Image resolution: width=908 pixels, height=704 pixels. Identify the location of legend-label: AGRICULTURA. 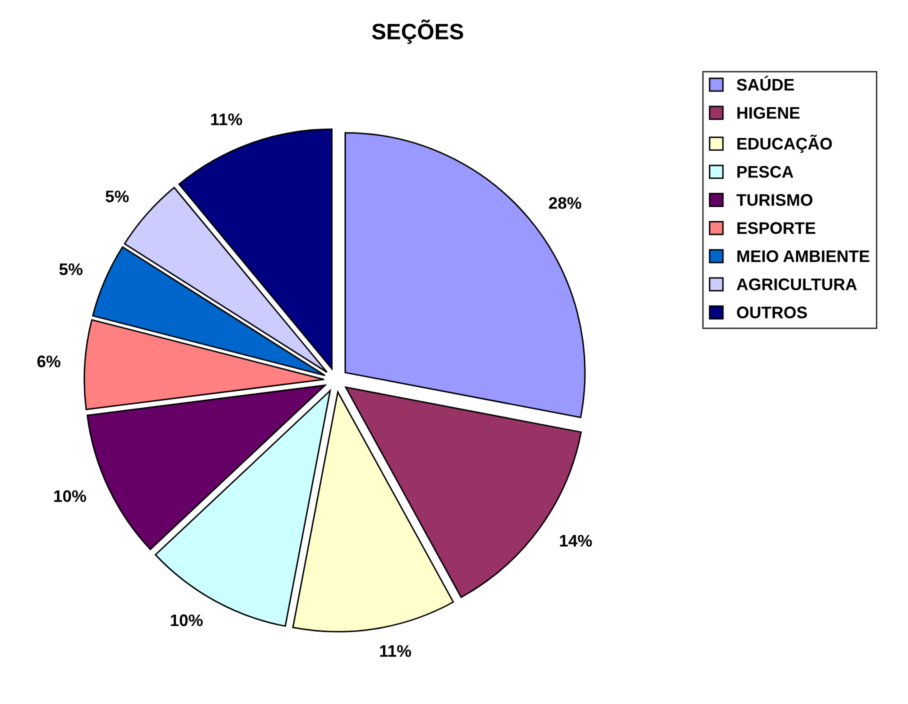
(796, 284).